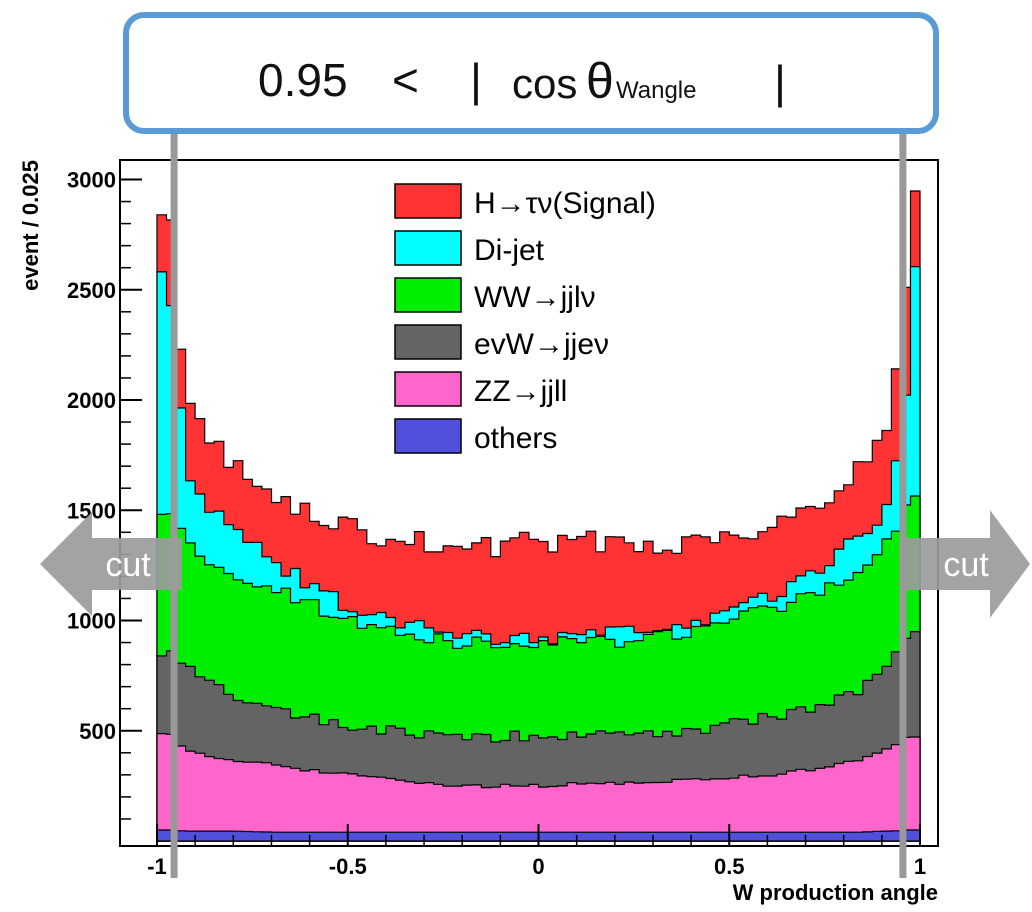  What do you see at coordinates (541, 344) in the screenshot?
I see `legend-label-evw: evW→jjeν` at bounding box center [541, 344].